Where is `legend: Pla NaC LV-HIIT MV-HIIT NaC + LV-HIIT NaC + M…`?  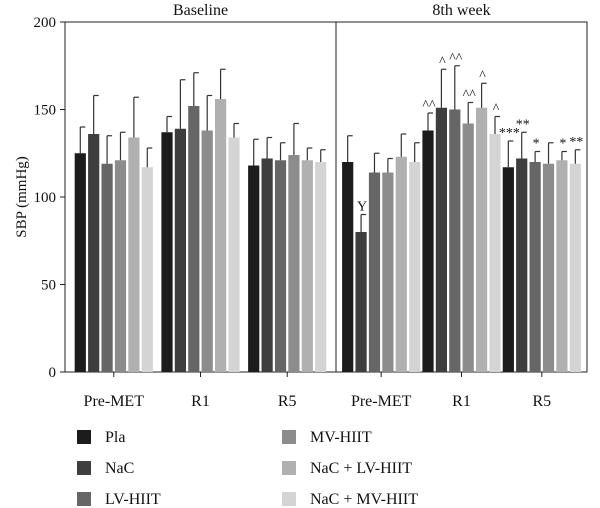
legend: Pla NaC LV-HIIT MV-HIIT NaC + LV-HIIT NaC + M… is located at coordinates (247, 468).